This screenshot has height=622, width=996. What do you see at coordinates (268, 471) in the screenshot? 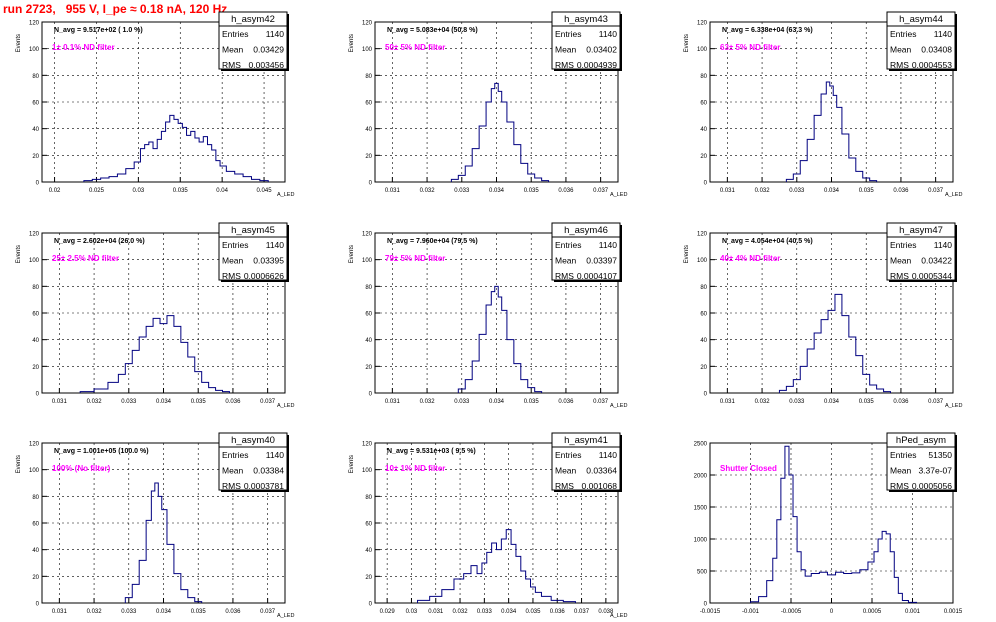
I see `stat-value-mean: 0.03384` at bounding box center [268, 471].